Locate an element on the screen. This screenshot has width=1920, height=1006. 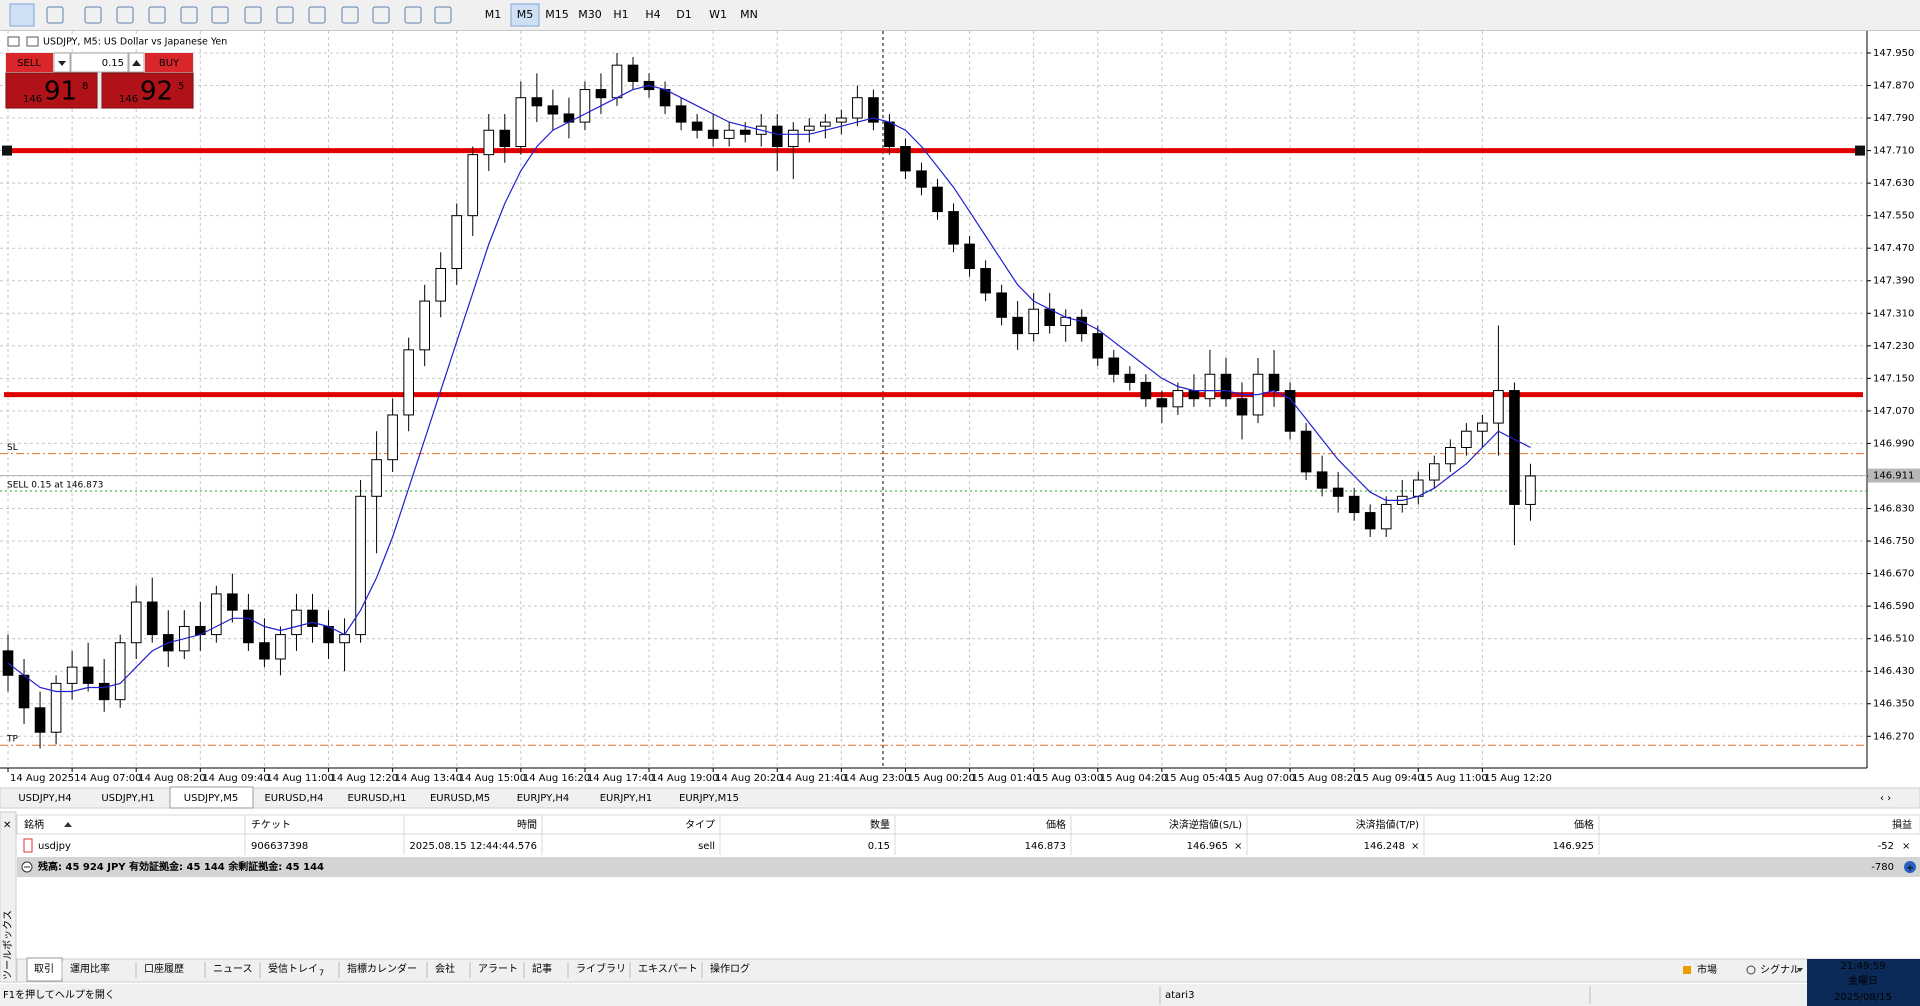
symbol-tab: EURJPY,H4 is located at coordinates (543, 798).